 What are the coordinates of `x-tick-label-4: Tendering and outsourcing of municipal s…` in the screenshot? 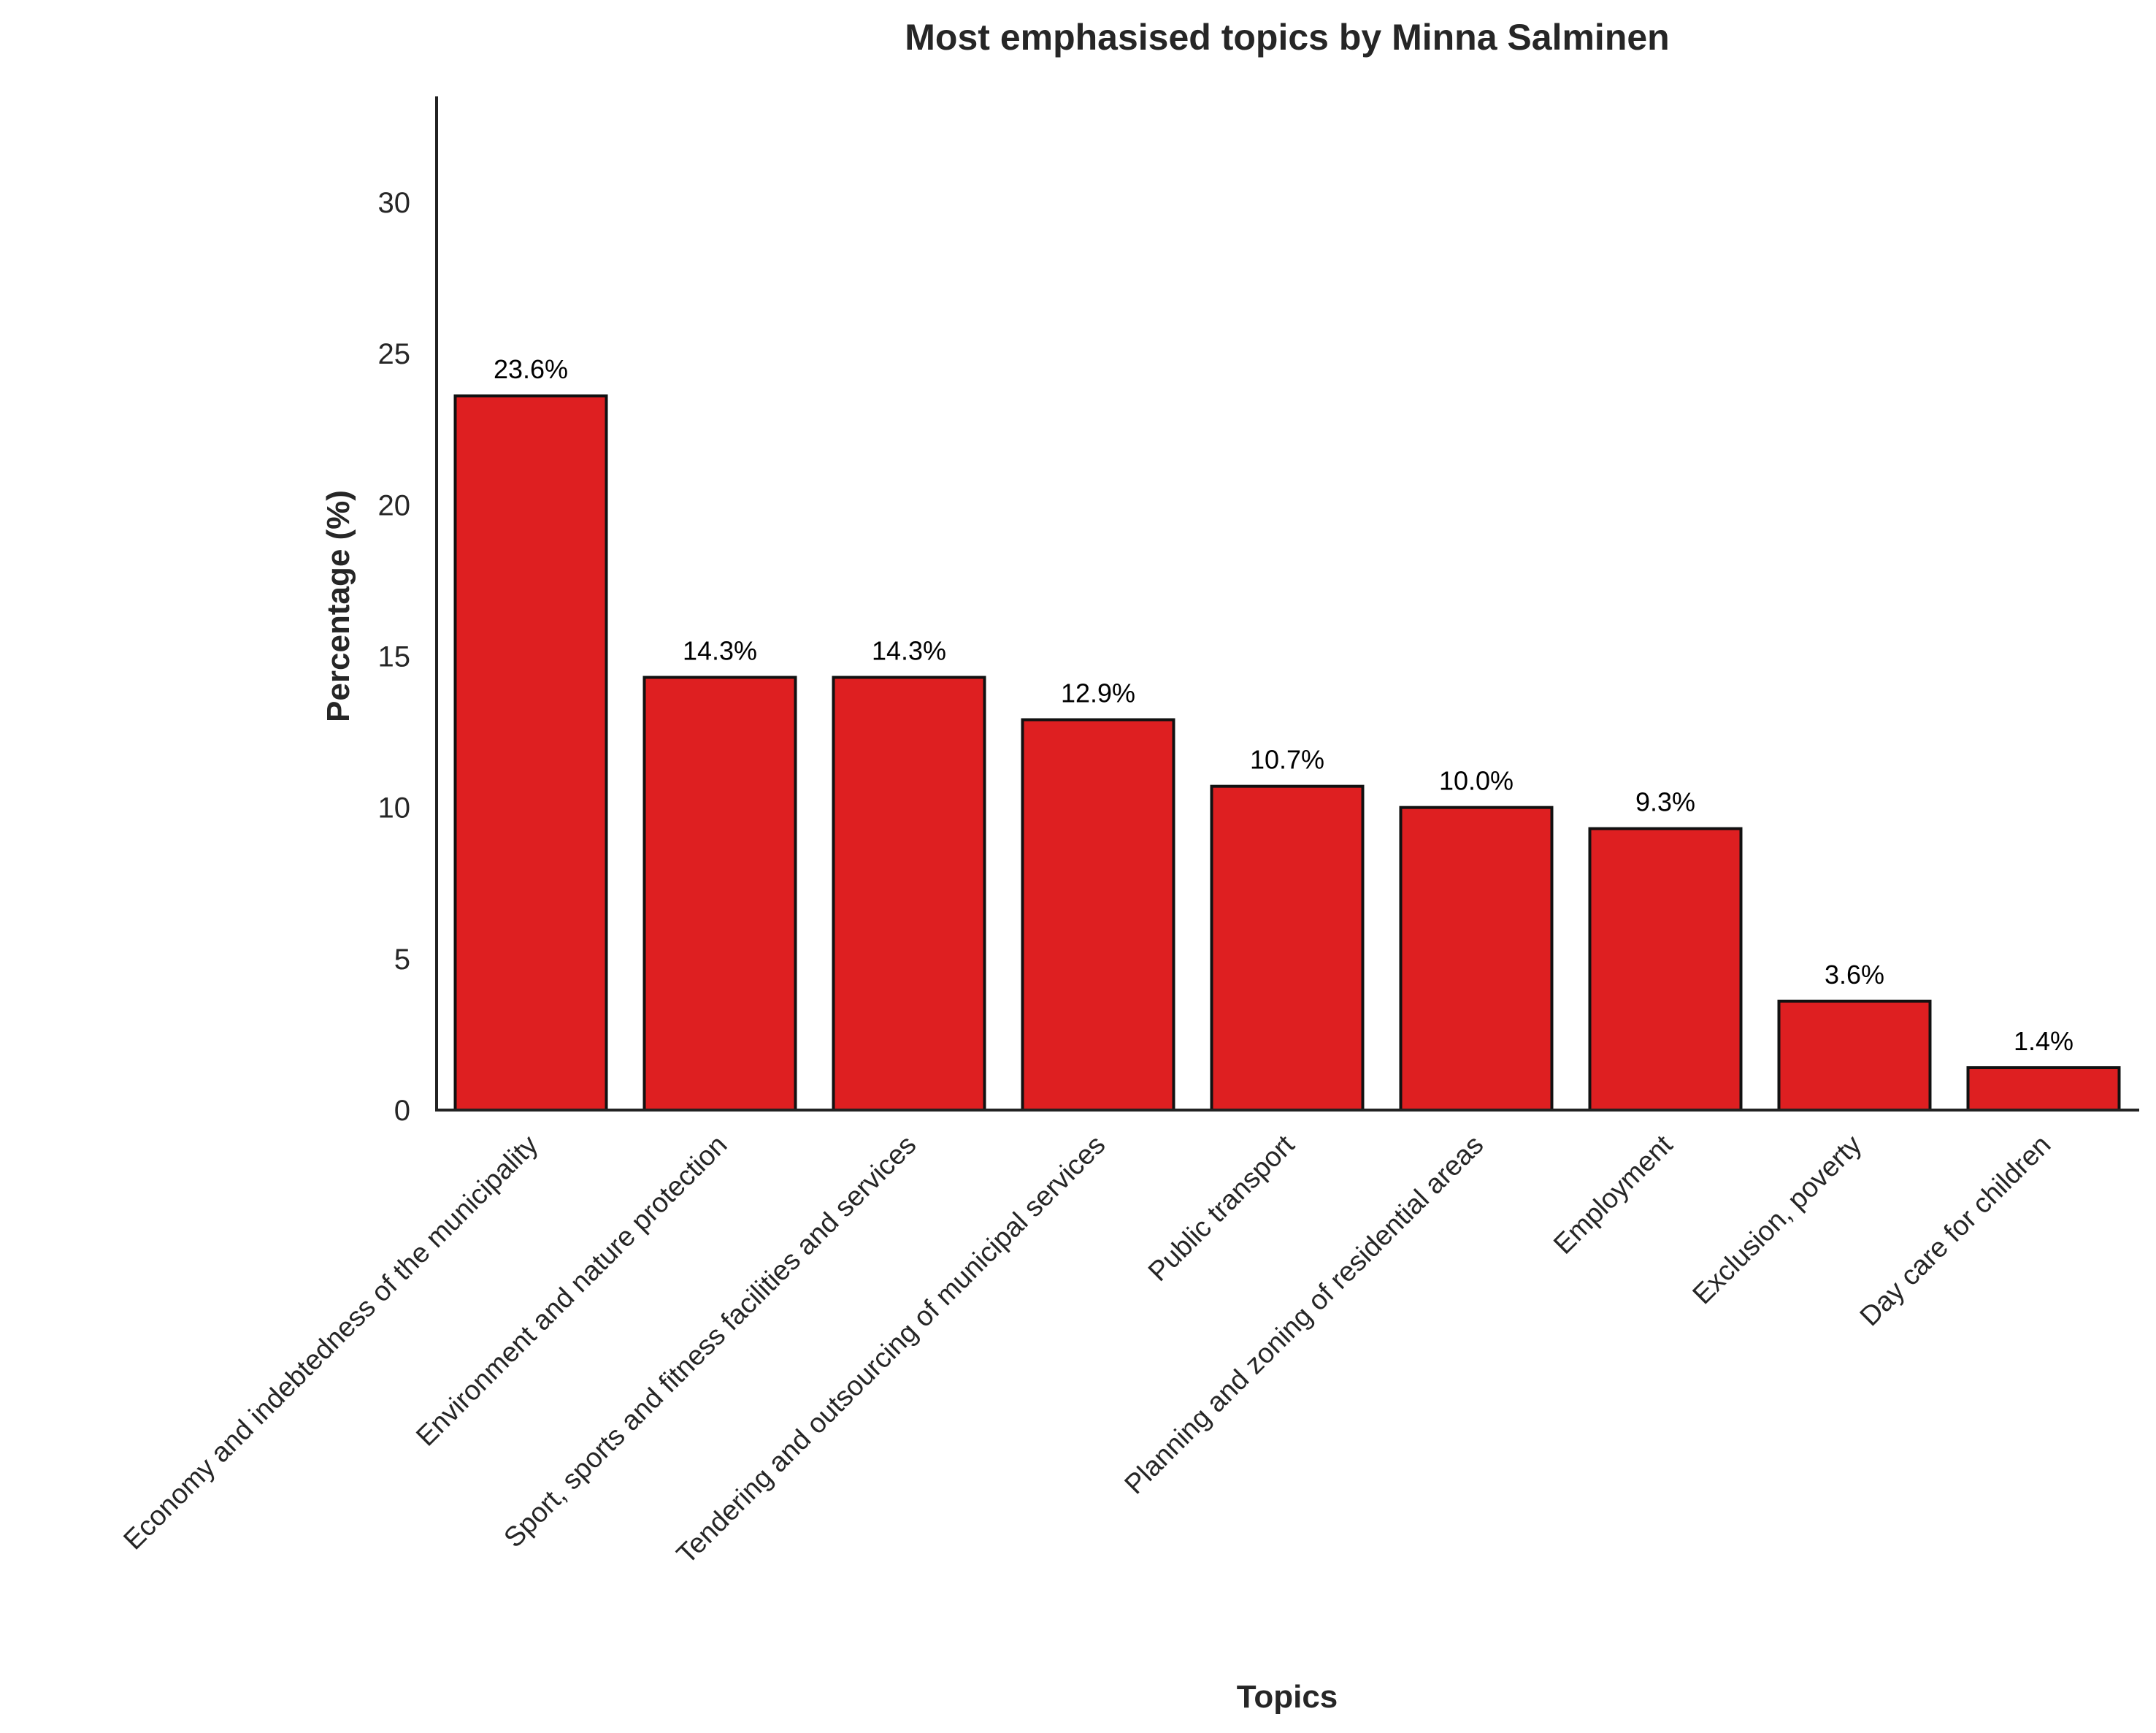 It's located at (891, 1350).